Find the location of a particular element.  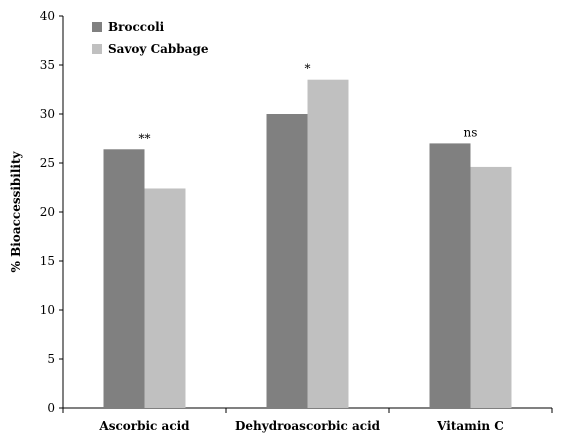

y-axis-title: % Bioaccessibility is located at coordinates (16, 211).